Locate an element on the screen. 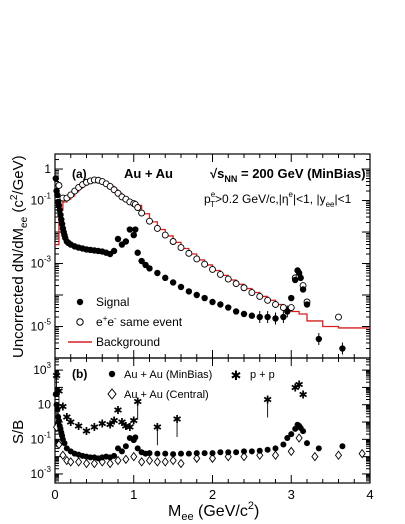  b-y-tick-label: 10 is located at coordinates (45, 405).